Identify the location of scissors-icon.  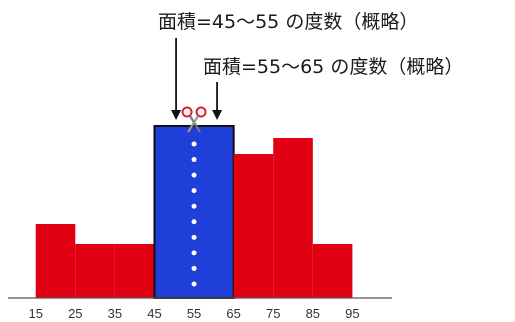
(194, 119).